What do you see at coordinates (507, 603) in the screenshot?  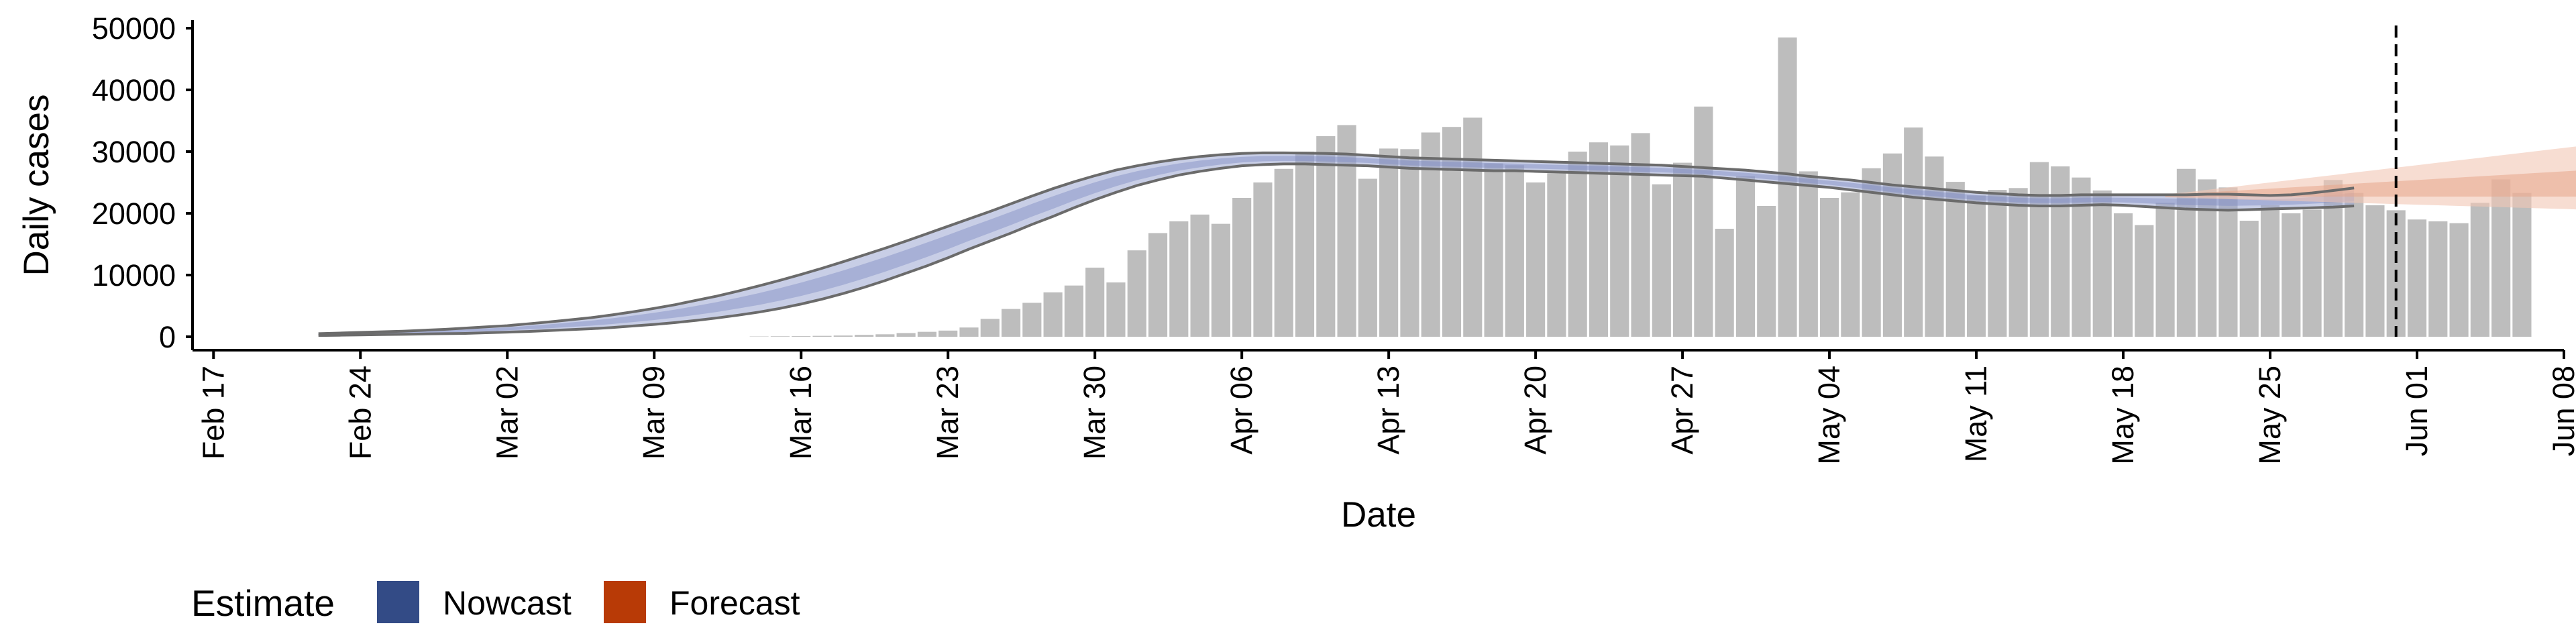 I see `legend-label-nowcast: Nowcast` at bounding box center [507, 603].